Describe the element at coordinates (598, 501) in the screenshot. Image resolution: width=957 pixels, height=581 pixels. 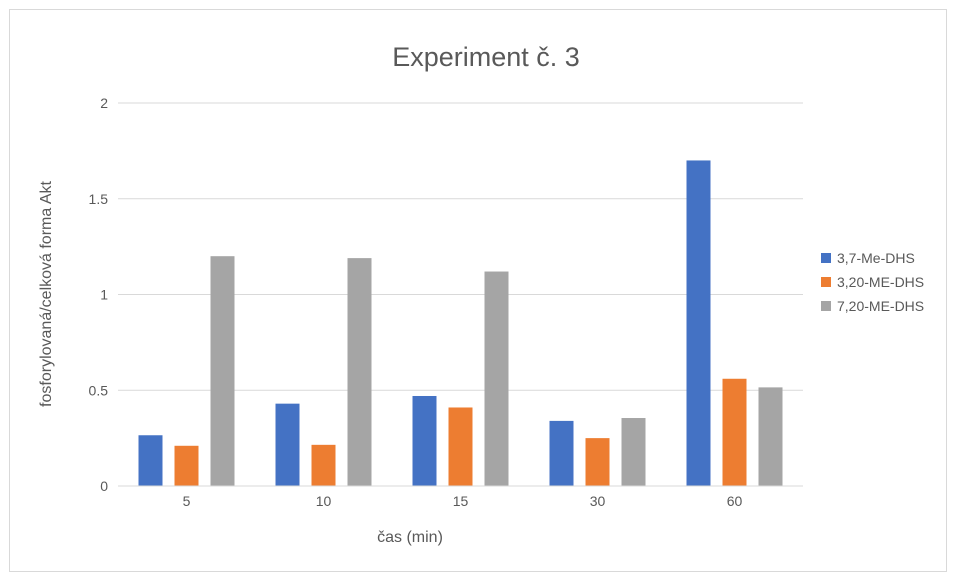
I see `x-tick-label: 30` at that location.